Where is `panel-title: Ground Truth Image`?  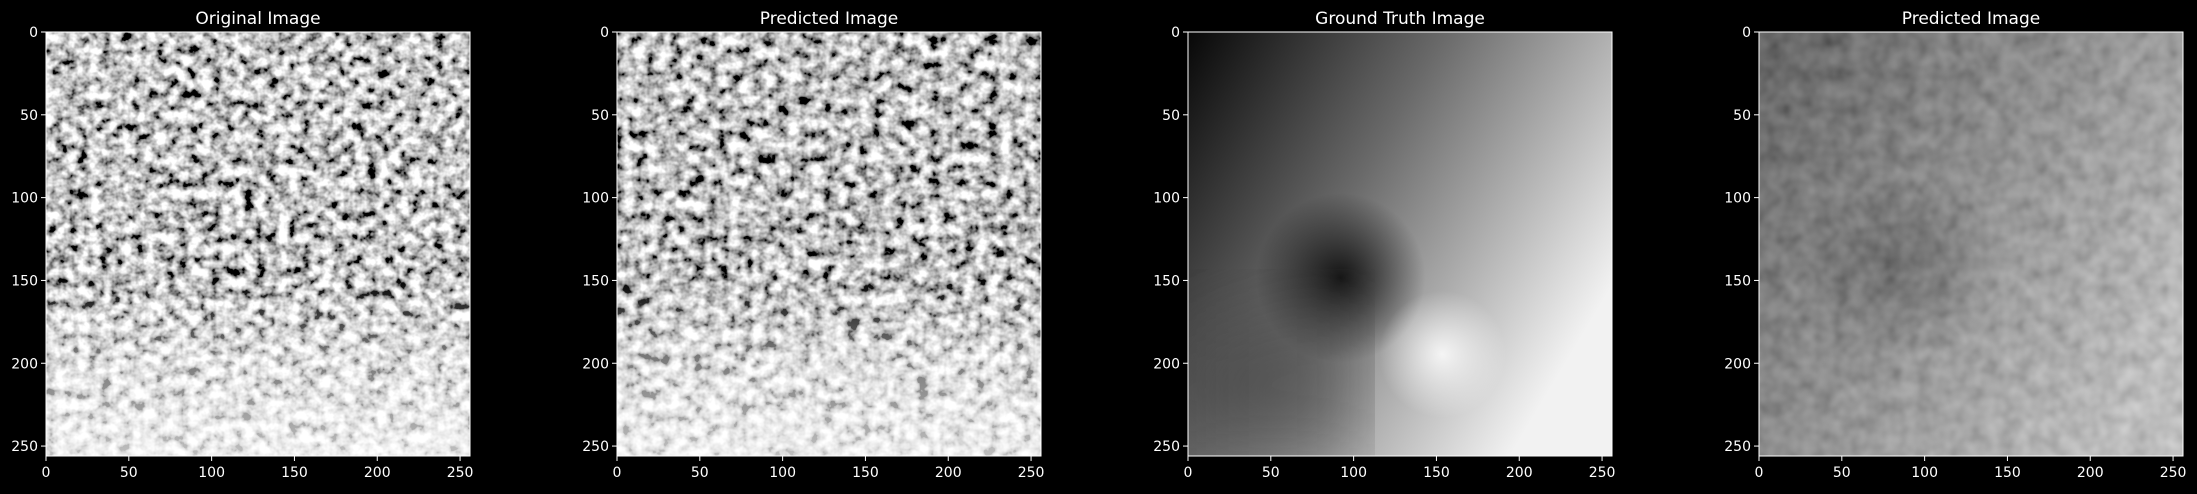 panel-title: Ground Truth Image is located at coordinates (1400, 19).